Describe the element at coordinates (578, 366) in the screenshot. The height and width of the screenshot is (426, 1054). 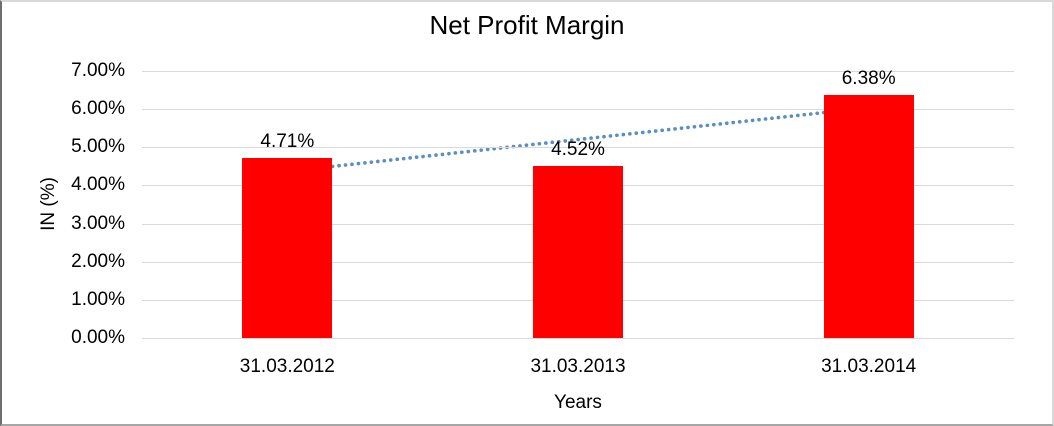
I see `x-axis-tick-label: 31.03.2013` at that location.